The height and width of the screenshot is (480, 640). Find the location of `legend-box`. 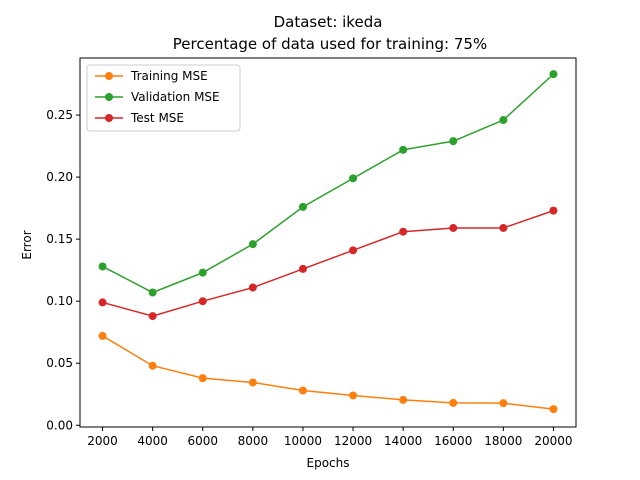

legend-box is located at coordinates (163, 98).